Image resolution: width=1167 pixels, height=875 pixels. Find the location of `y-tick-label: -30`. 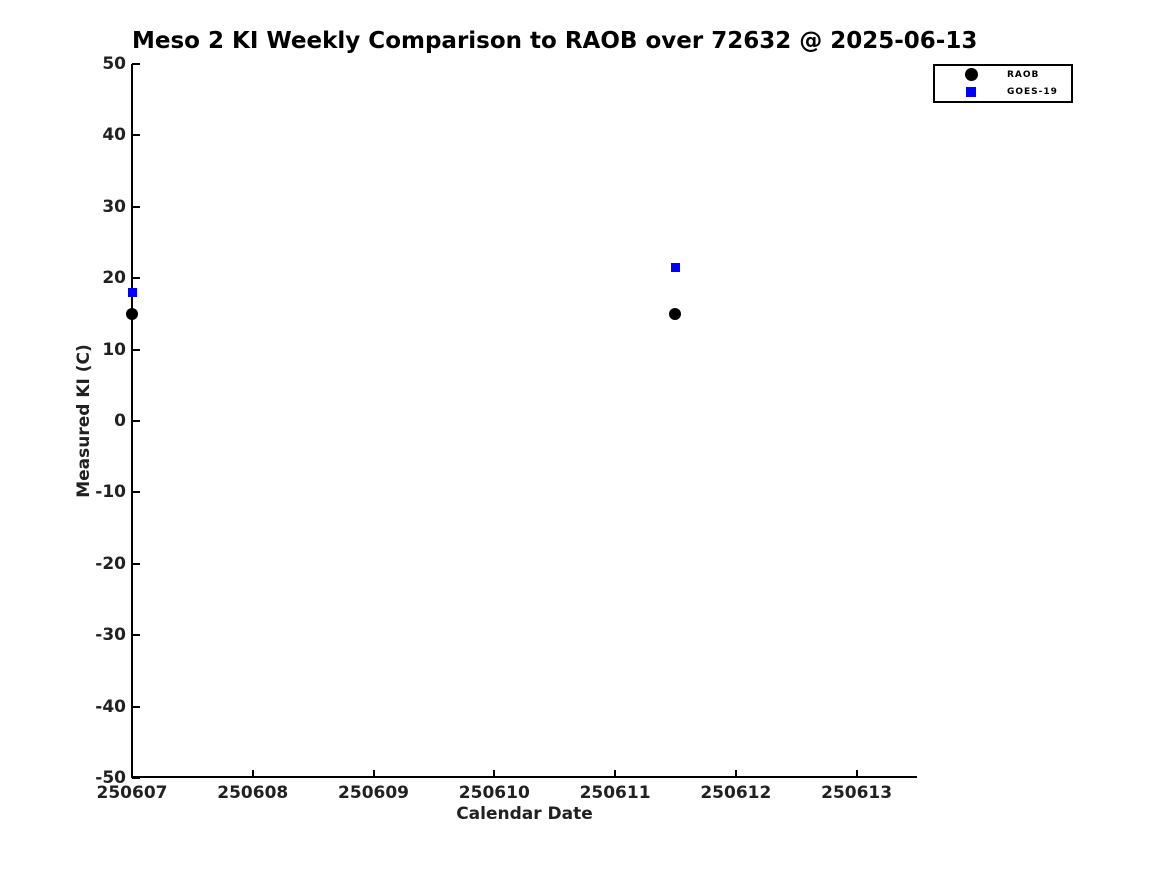

y-tick-label: -30 is located at coordinates (110, 635).